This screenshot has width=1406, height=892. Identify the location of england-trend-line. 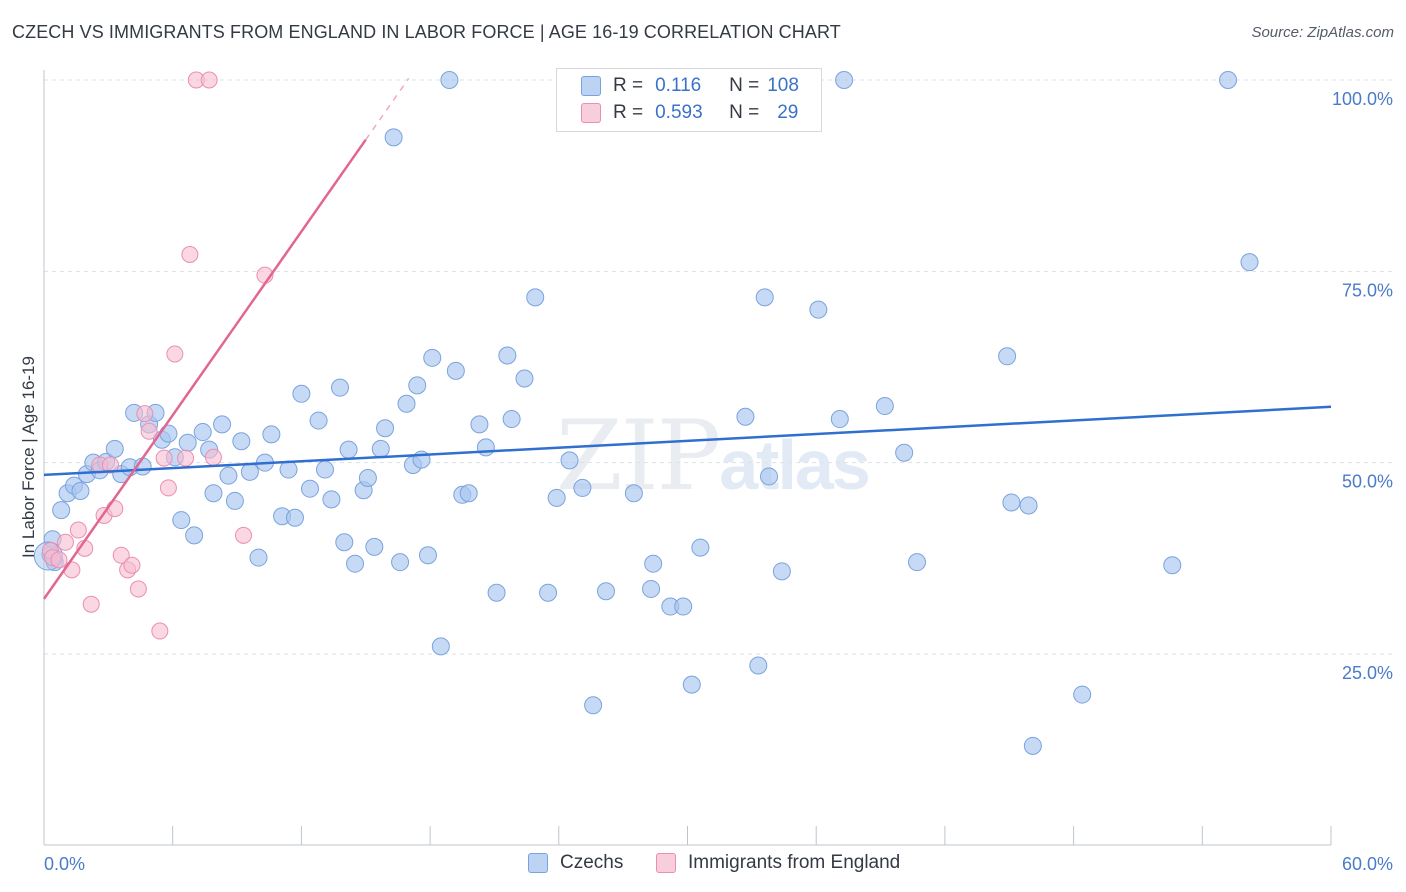
(204, 369).